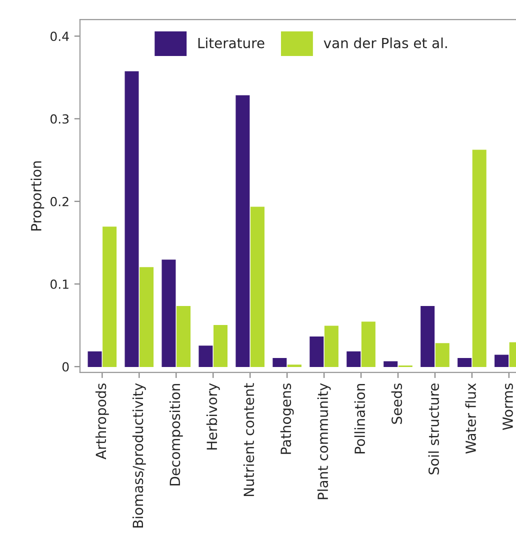 This screenshot has width=516, height=560. Describe the element at coordinates (139, 455) in the screenshot. I see `x-tick-label: Biomass/productivity` at that location.